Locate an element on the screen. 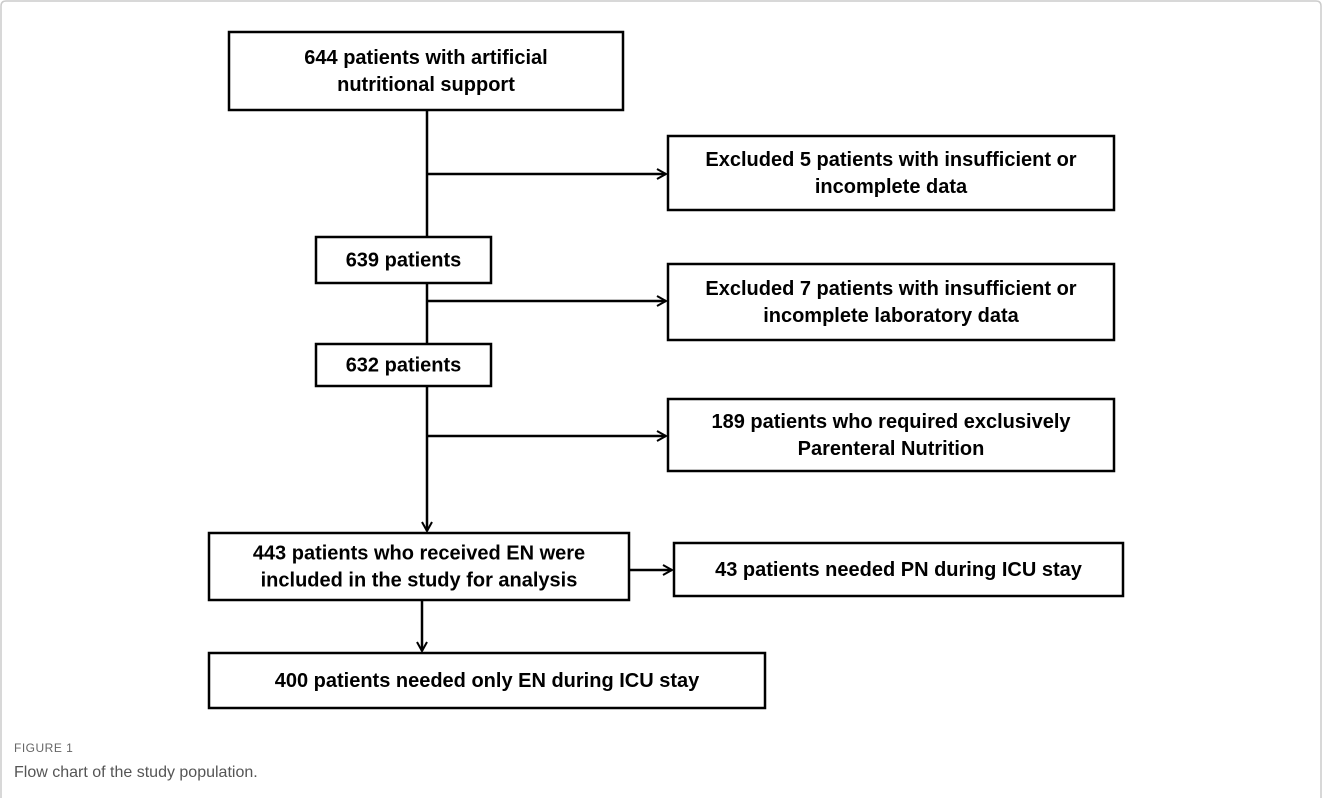 The width and height of the screenshot is (1322, 798). node: 43 patients needed PN during ICU stay is located at coordinates (898, 569).